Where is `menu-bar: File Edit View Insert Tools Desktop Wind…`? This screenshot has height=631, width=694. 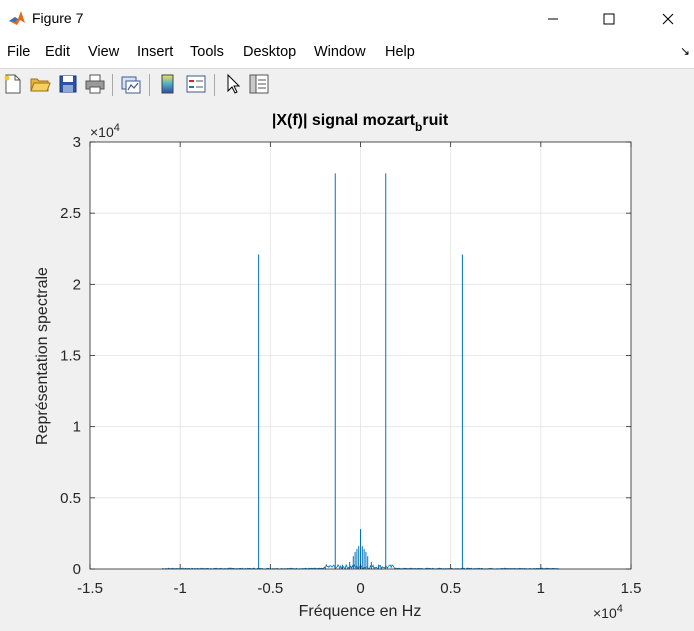
menu-bar: File Edit View Insert Tools Desktop Wind… is located at coordinates (347, 53).